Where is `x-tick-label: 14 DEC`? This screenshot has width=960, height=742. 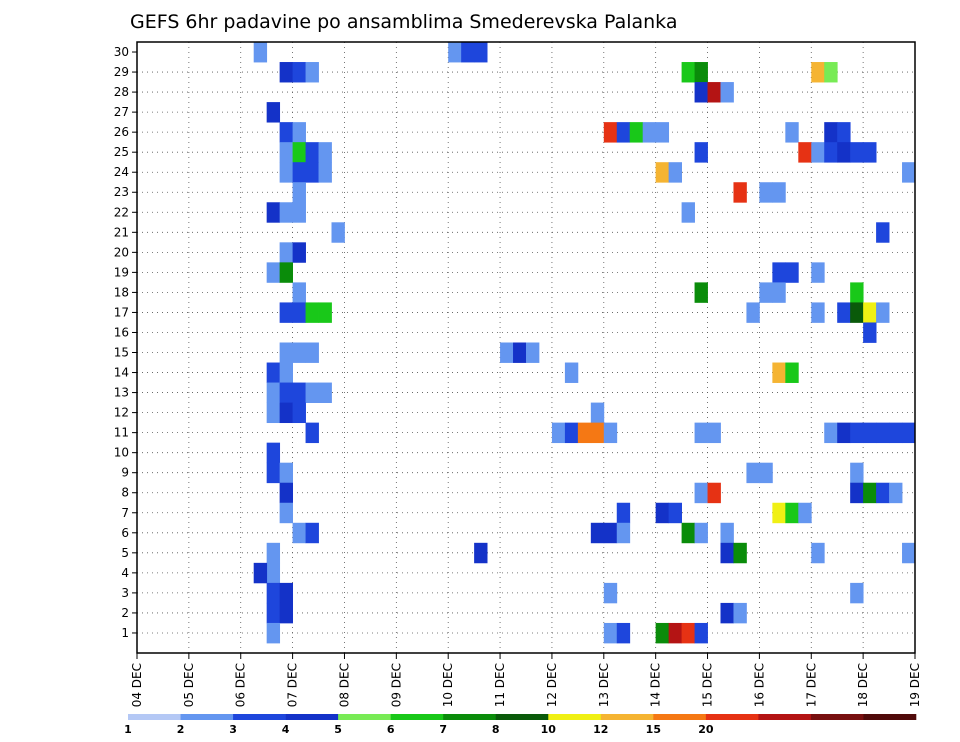
x-tick-label: 14 DEC is located at coordinates (656, 685).